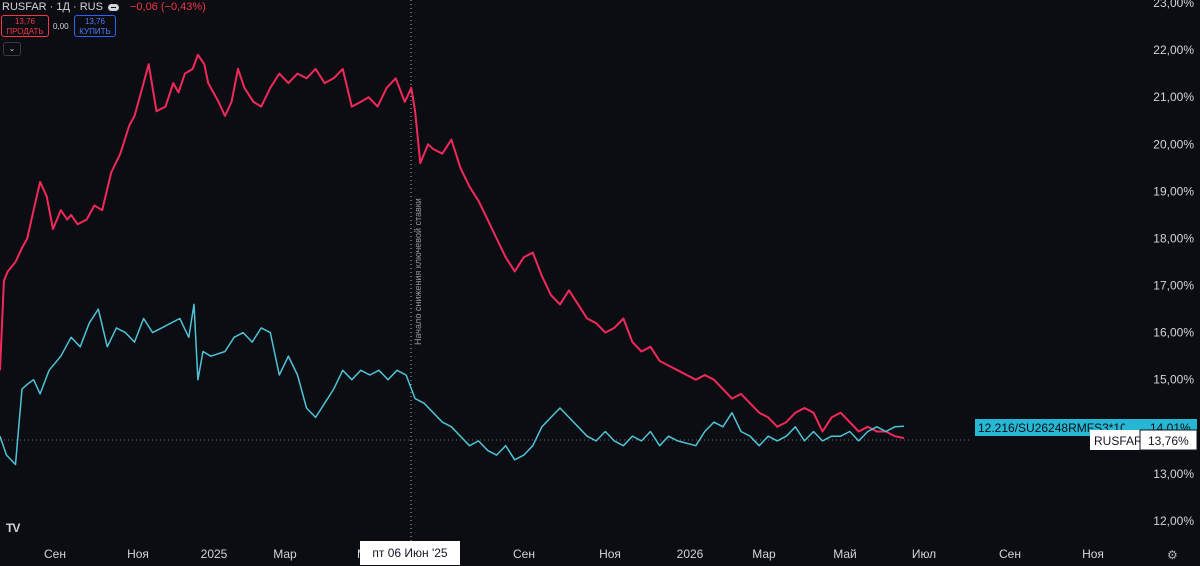 Image resolution: width=1200 pixels, height=566 pixels. What do you see at coordinates (1173, 50) in the screenshot?
I see `y-tick-label: 22,00%` at bounding box center [1173, 50].